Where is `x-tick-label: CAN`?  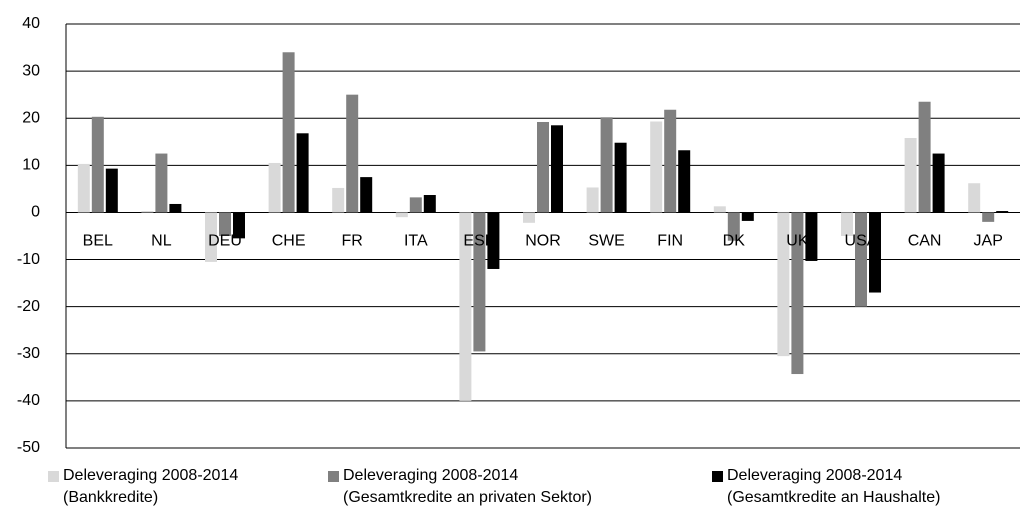
x-tick-label: CAN is located at coordinates (925, 241).